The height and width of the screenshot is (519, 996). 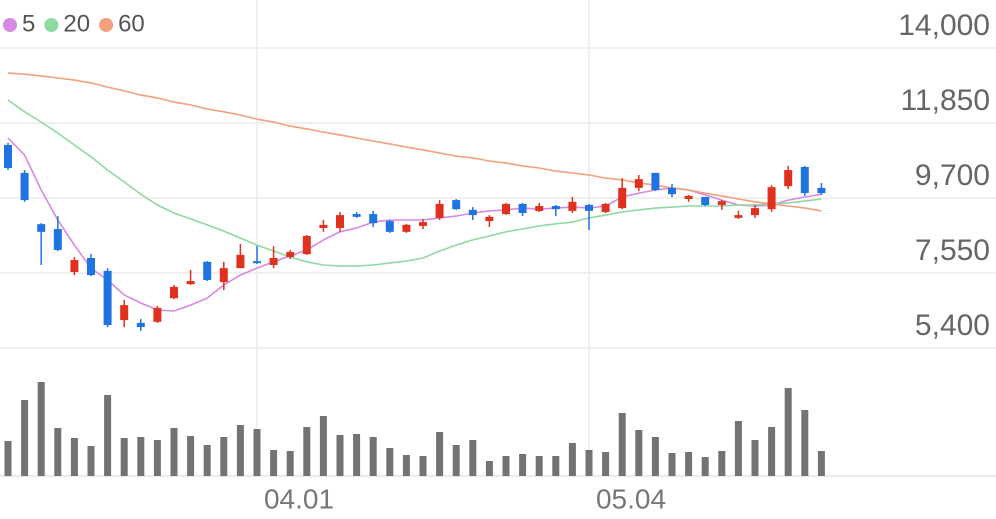 I want to click on x-tick-label: 05.04, so click(x=631, y=498).